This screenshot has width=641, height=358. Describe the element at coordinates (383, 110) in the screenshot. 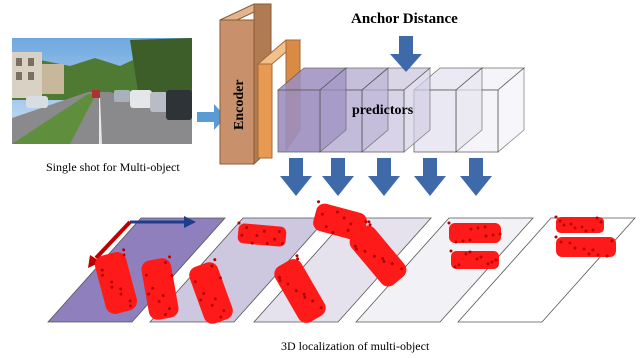

I see `predictors-label: predictors` at that location.